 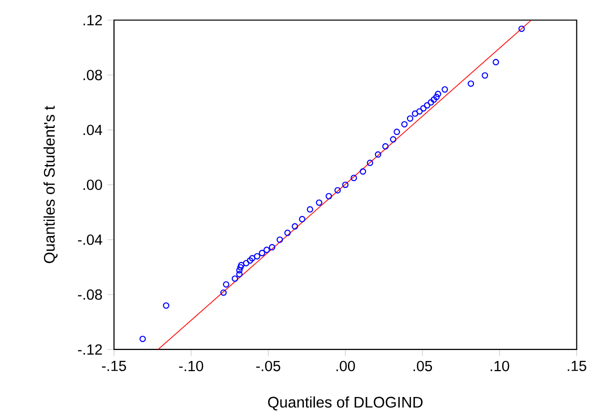 I want to click on x-axis-title: Quantiles of DLOGIND, so click(x=345, y=403).